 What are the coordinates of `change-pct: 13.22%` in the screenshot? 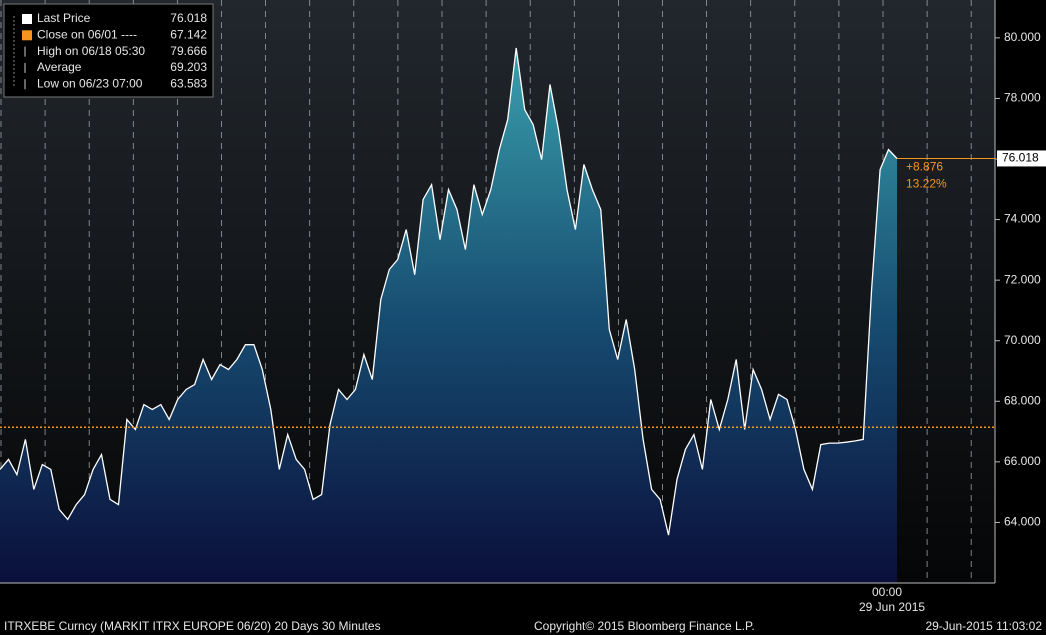 It's located at (926, 184).